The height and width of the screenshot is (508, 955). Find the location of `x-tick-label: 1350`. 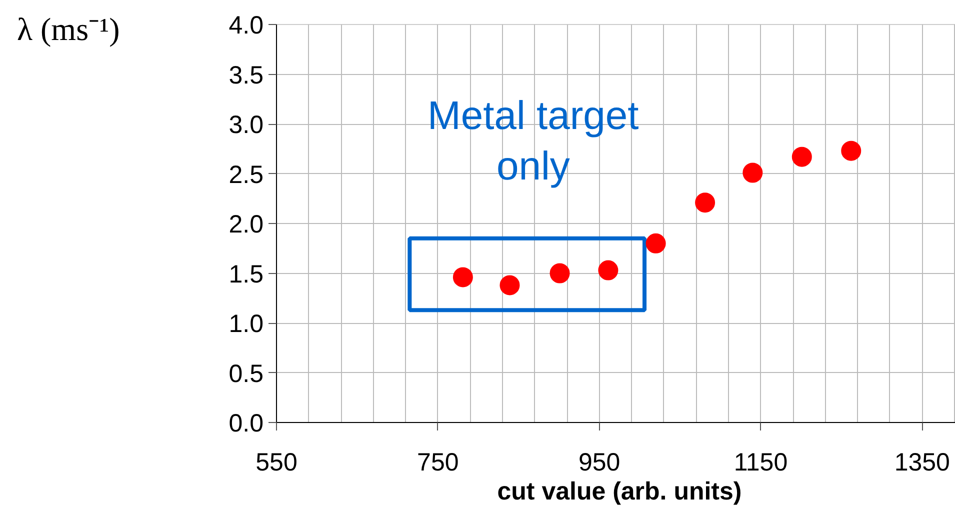

x-tick-label: 1350 is located at coordinates (922, 462).